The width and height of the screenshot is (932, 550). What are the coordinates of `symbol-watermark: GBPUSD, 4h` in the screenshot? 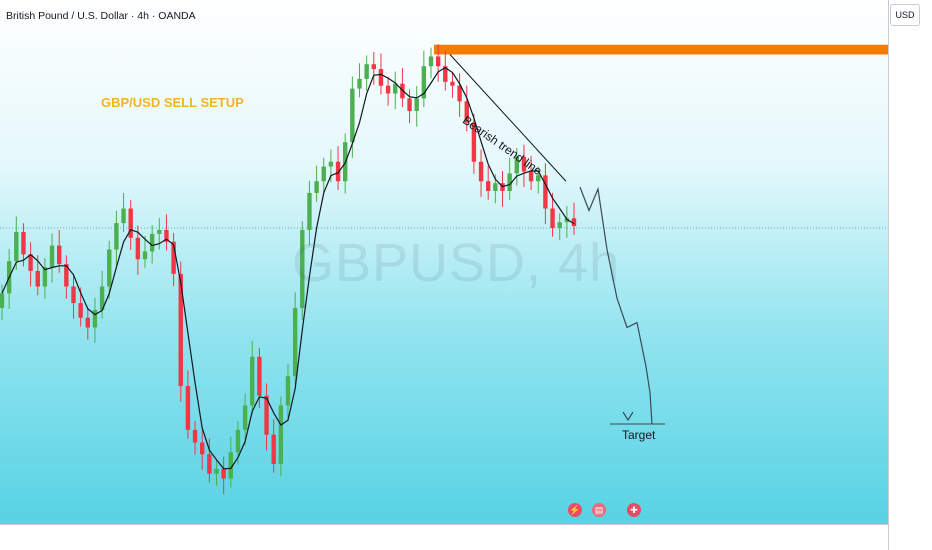 It's located at (456, 263).